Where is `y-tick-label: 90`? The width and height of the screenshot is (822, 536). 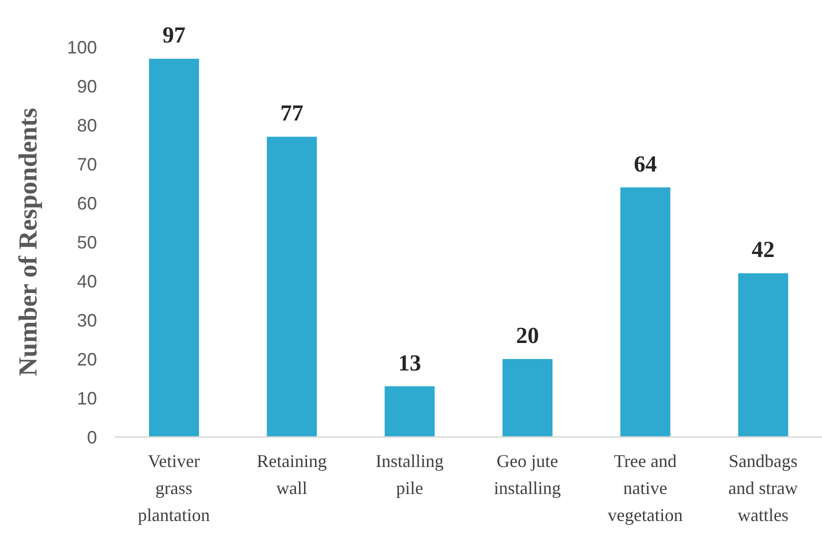 y-tick-label: 90 is located at coordinates (86, 86).